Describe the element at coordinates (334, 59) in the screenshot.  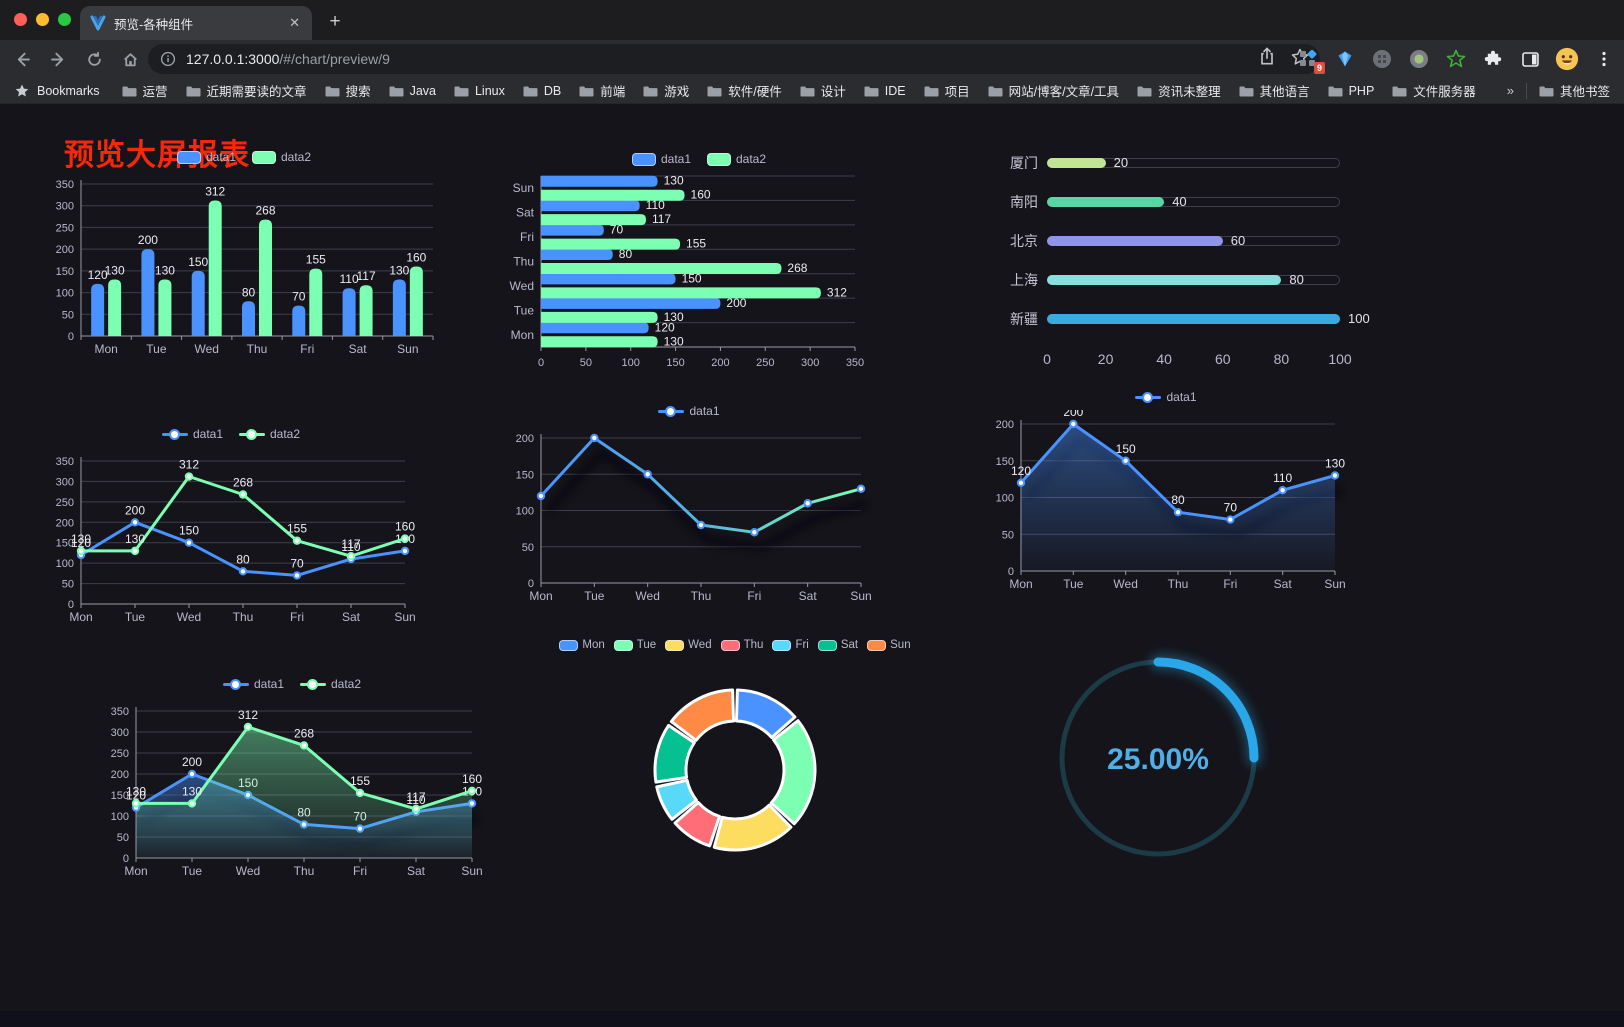
I see `url-path: /#/chart/preview/9` at that location.